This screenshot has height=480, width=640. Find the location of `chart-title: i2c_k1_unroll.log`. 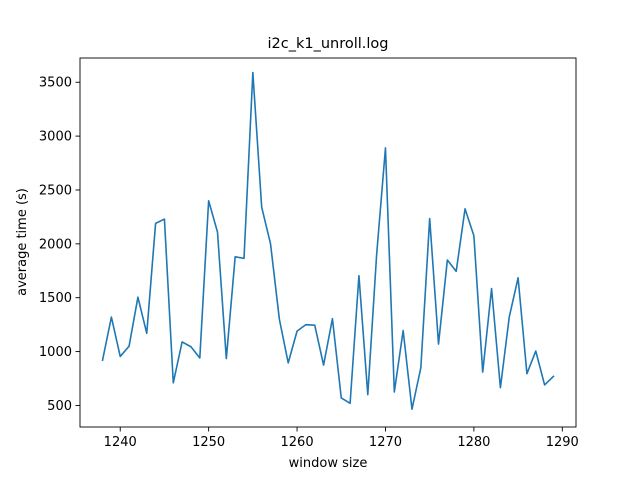

chart-title: i2c_k1_unroll.log is located at coordinates (327, 44).